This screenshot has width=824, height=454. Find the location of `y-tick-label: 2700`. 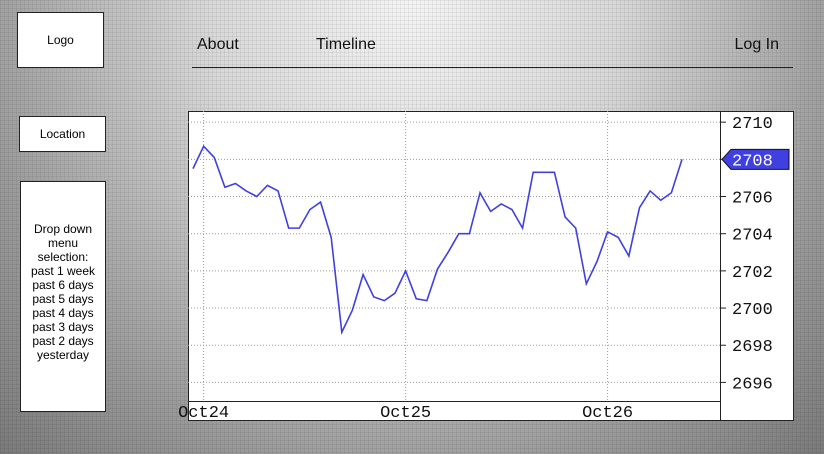

y-tick-label: 2700 is located at coordinates (752, 310).